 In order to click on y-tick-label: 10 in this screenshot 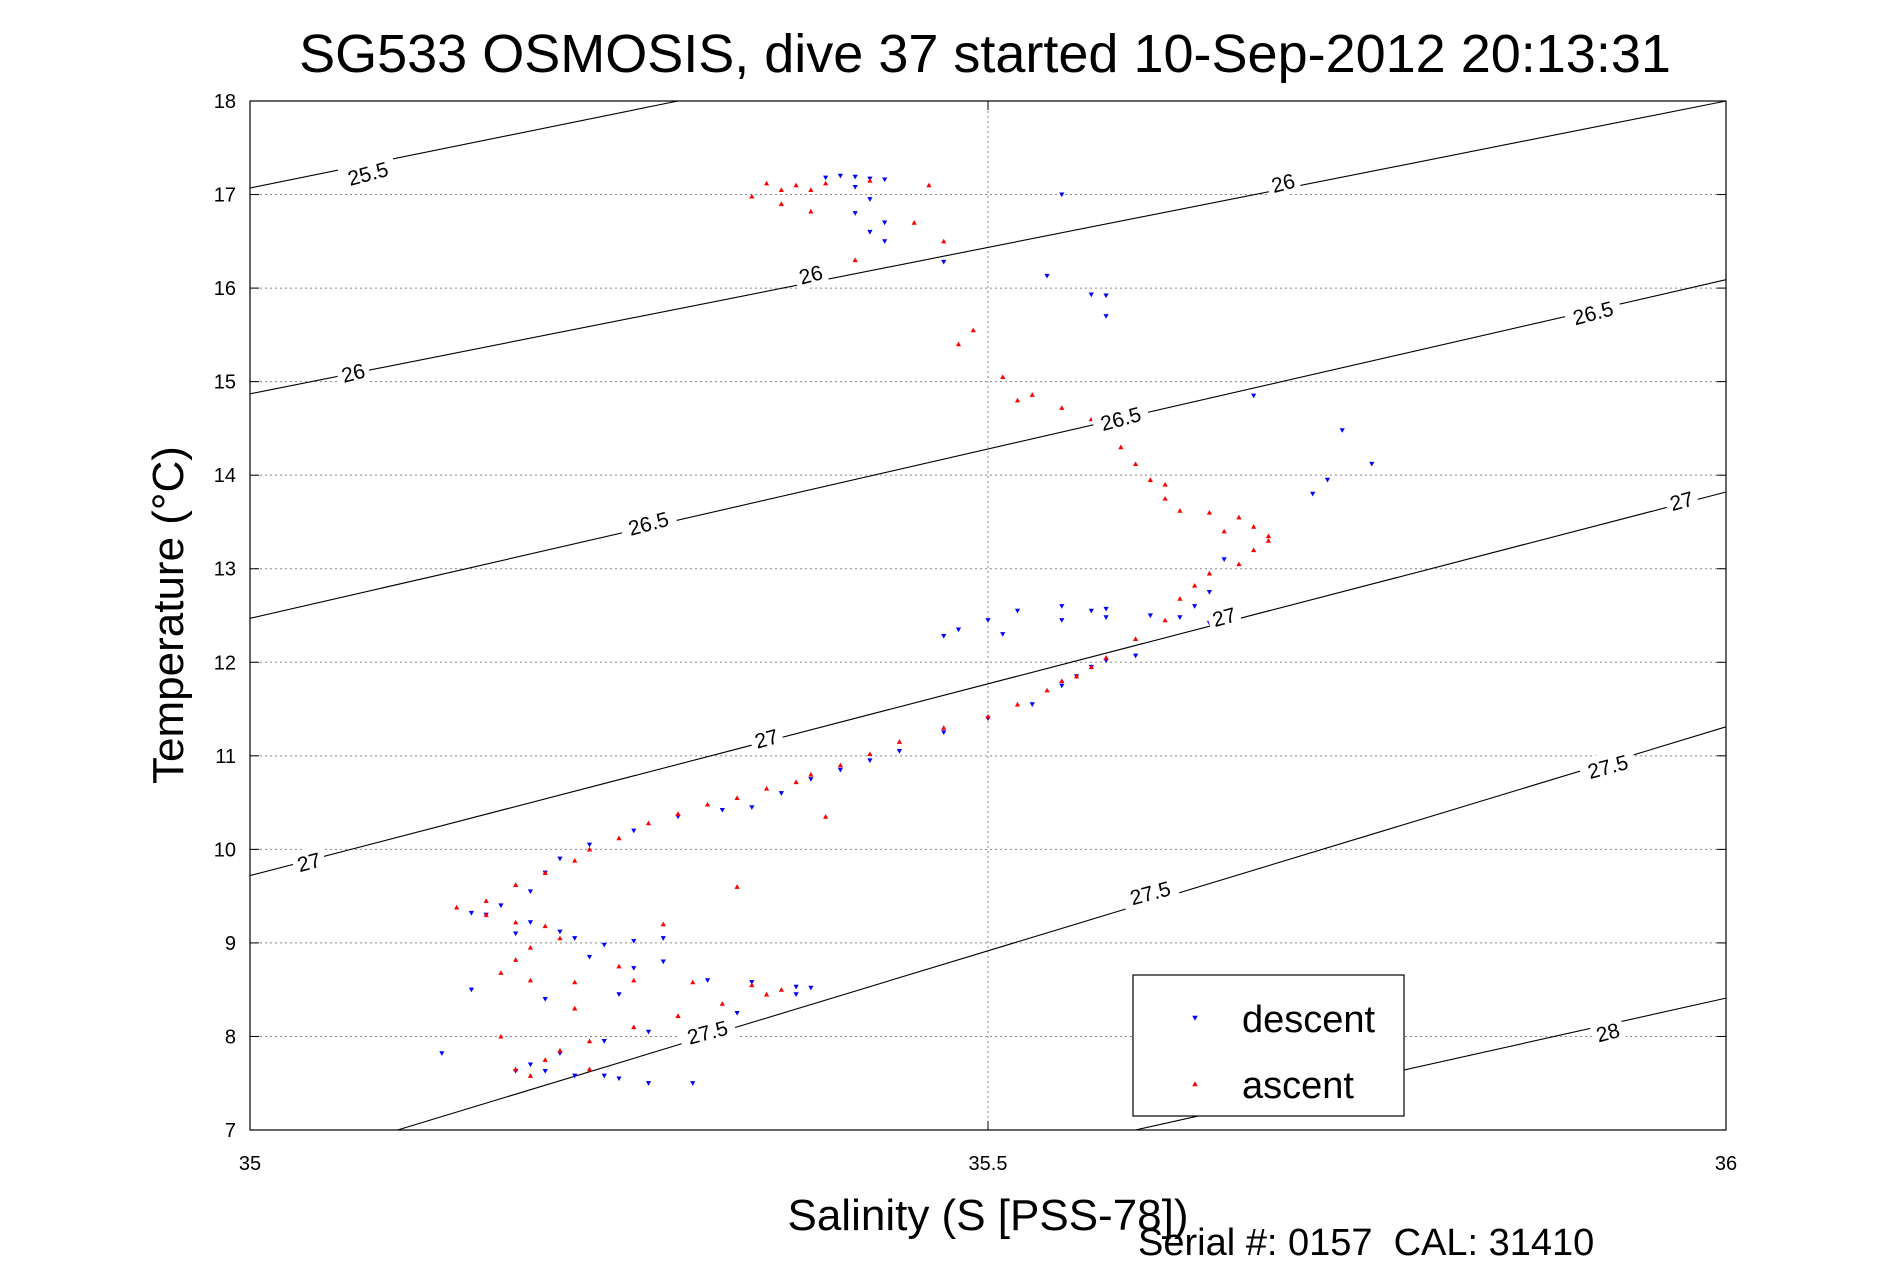, I will do `click(225, 850)`.